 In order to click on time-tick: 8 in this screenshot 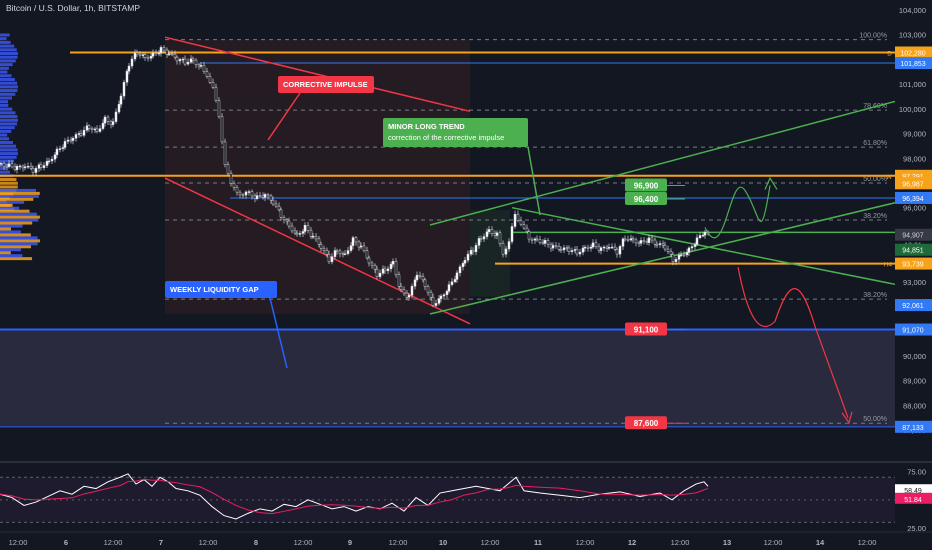, I will do `click(256, 542)`.